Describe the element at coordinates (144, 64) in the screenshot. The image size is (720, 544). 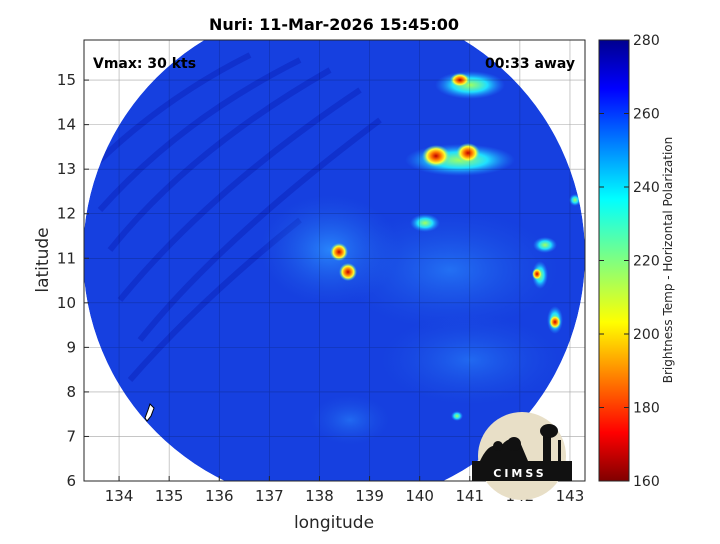
I see `vmax-label: Vmax: 30 kts` at that location.